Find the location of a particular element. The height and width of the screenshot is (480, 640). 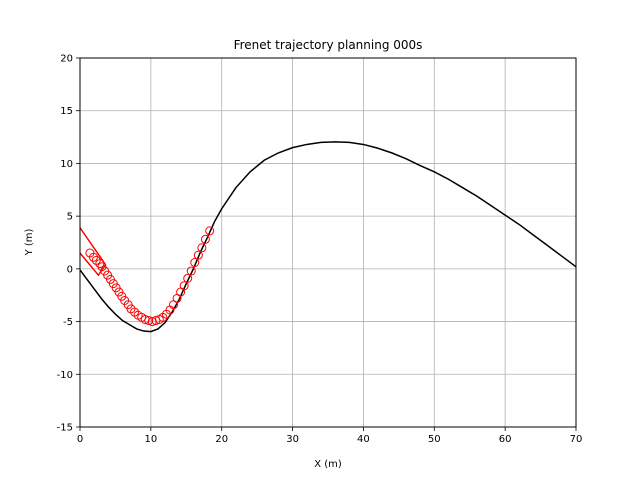

x-tick-label: 70 is located at coordinates (576, 439).